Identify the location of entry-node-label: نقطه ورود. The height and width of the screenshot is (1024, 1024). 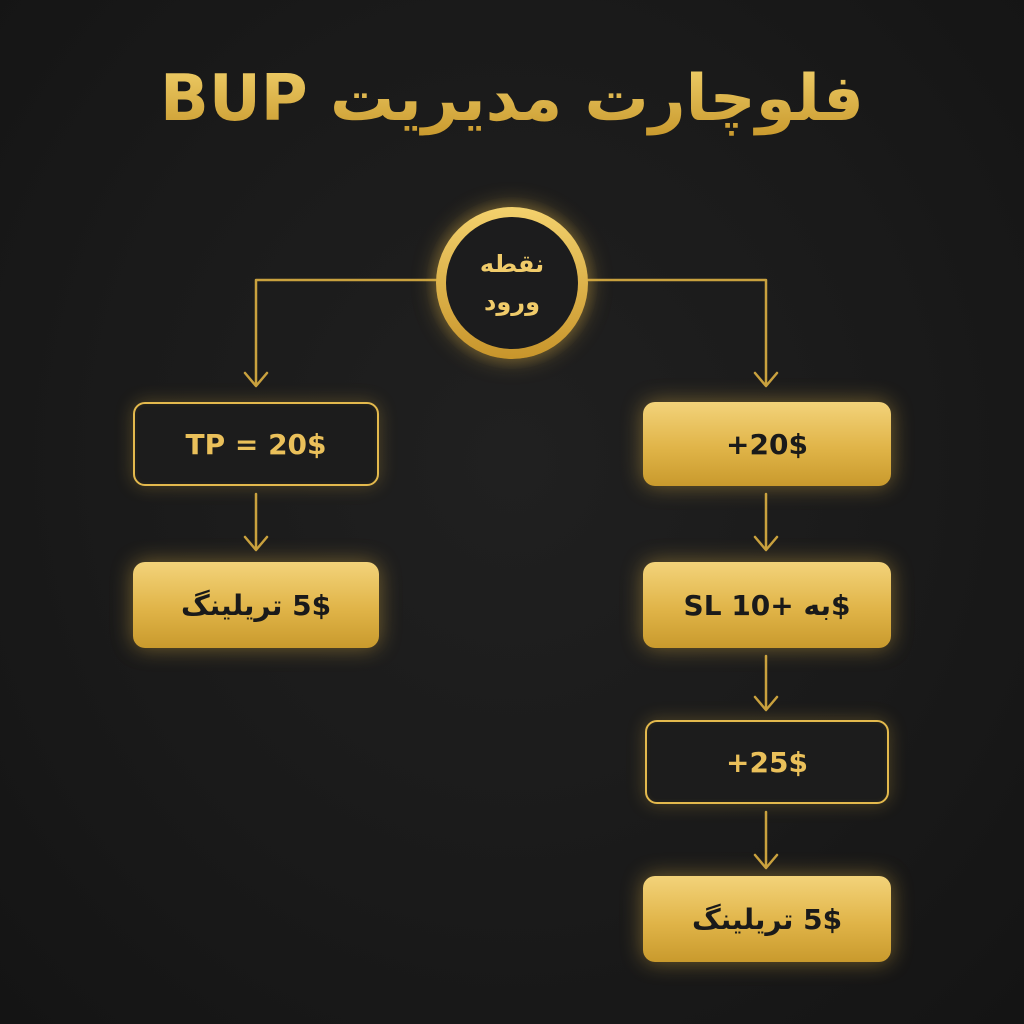
(512, 283).